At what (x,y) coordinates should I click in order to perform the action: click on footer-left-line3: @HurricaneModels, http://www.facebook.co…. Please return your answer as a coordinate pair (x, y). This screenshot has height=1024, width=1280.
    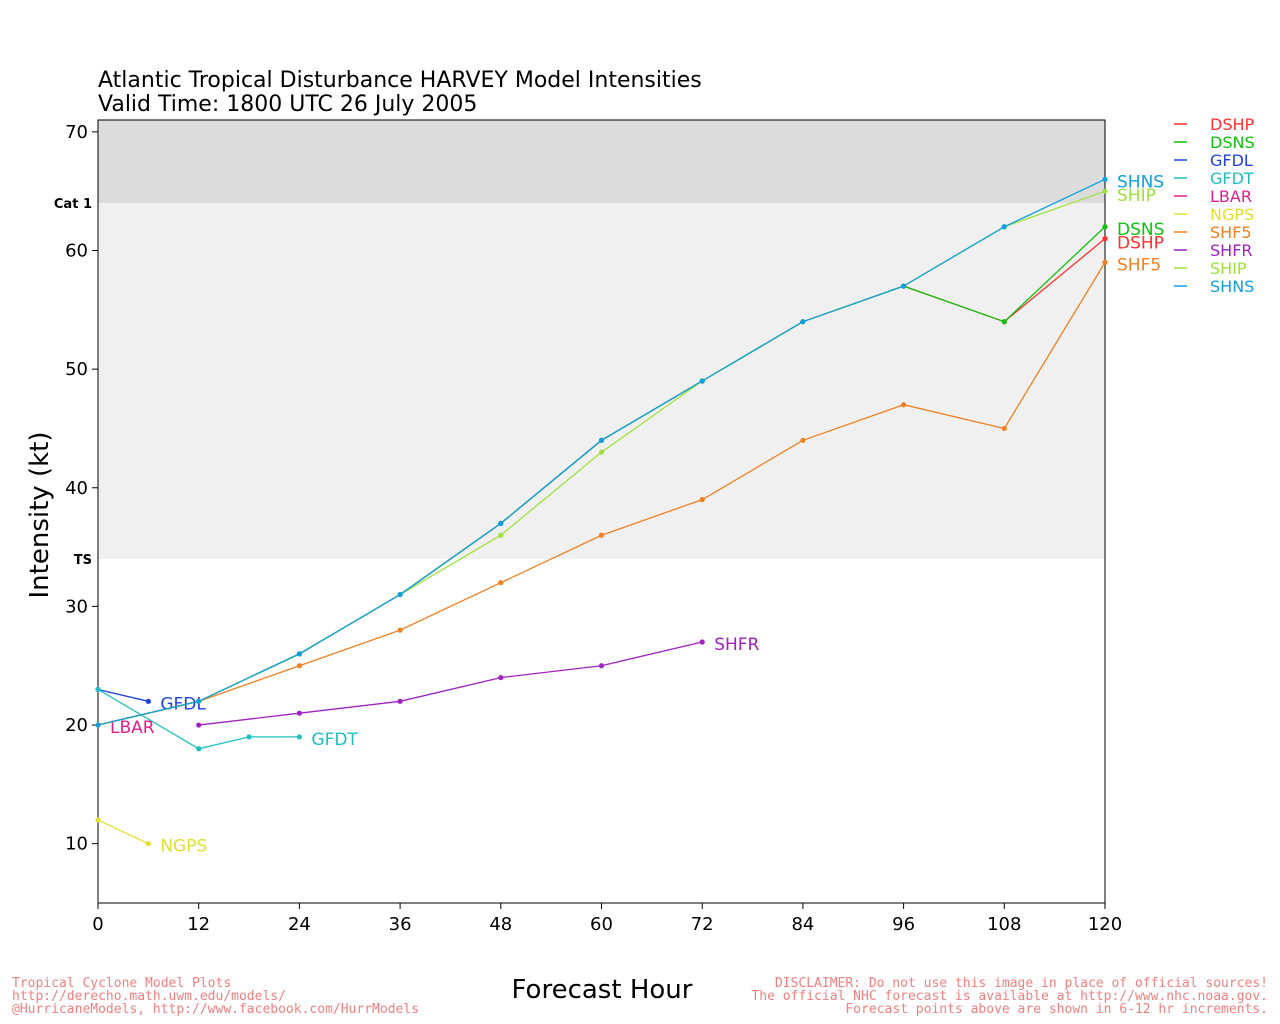
    Looking at the image, I should click on (215, 1009).